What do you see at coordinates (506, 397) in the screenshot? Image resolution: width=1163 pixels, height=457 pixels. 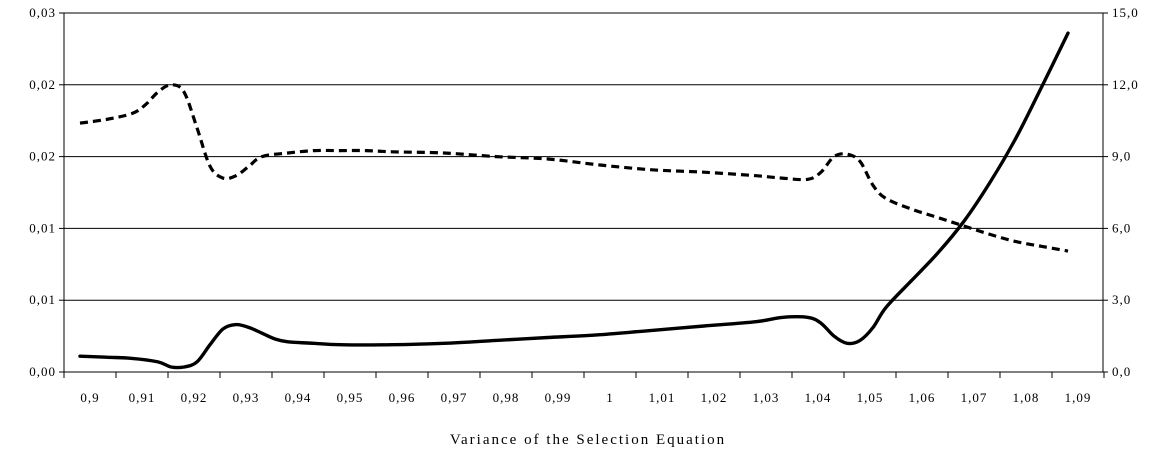 I see `x-tick-label: 0,98` at bounding box center [506, 397].